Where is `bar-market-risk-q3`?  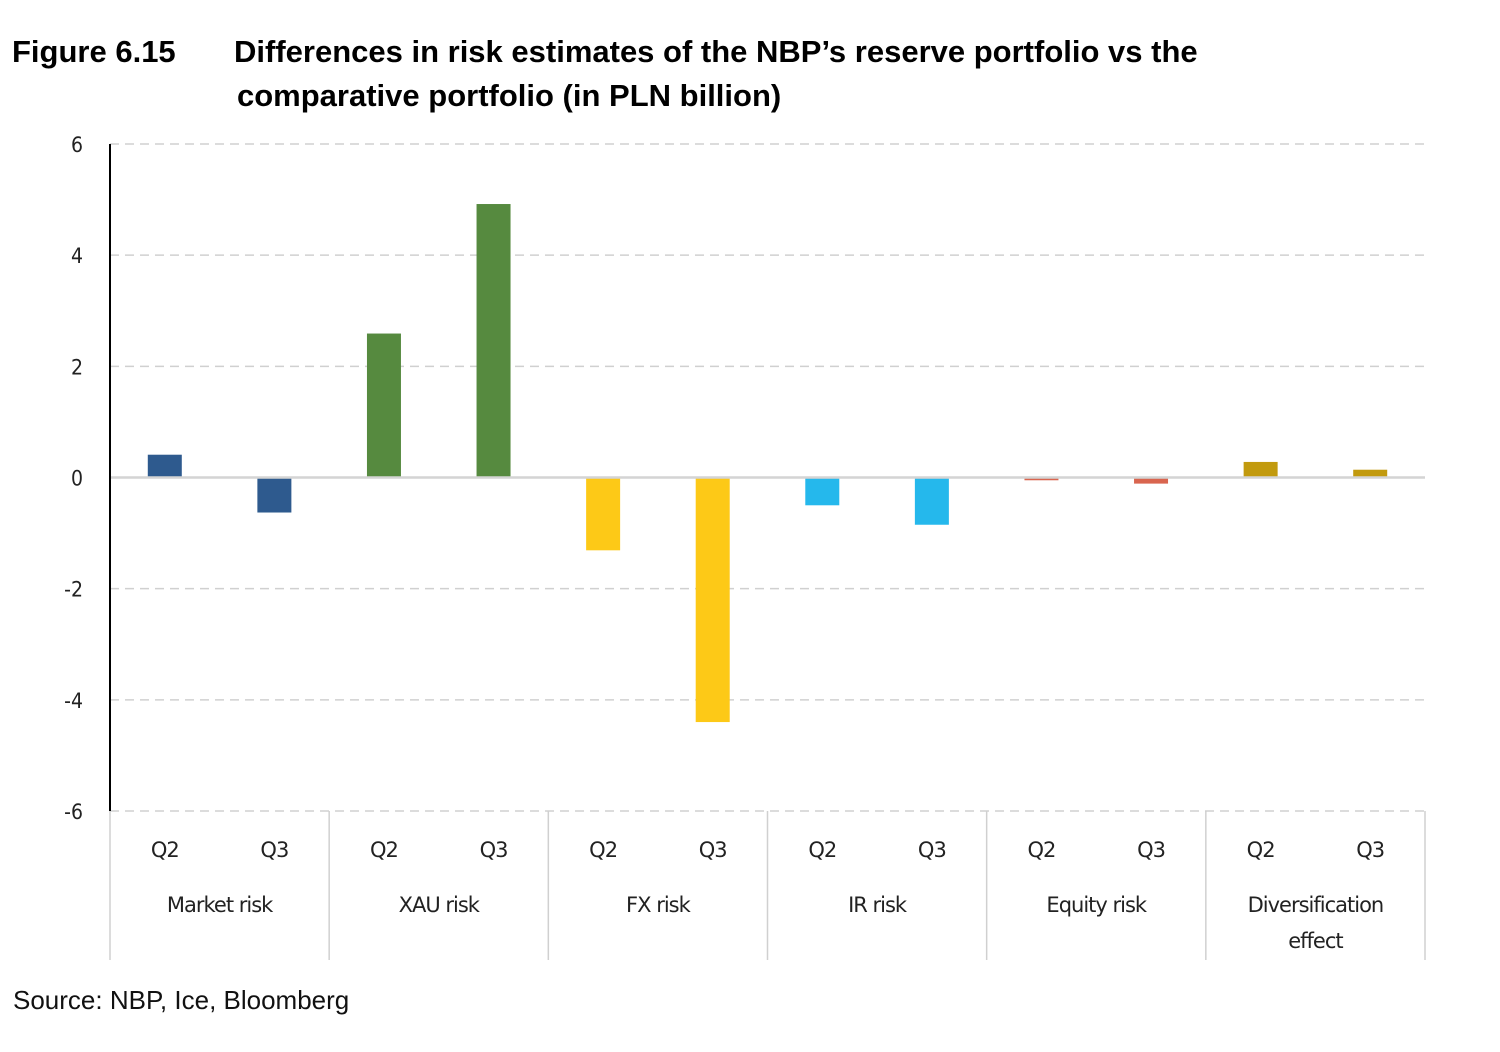
bar-market-risk-q3 is located at coordinates (274, 495).